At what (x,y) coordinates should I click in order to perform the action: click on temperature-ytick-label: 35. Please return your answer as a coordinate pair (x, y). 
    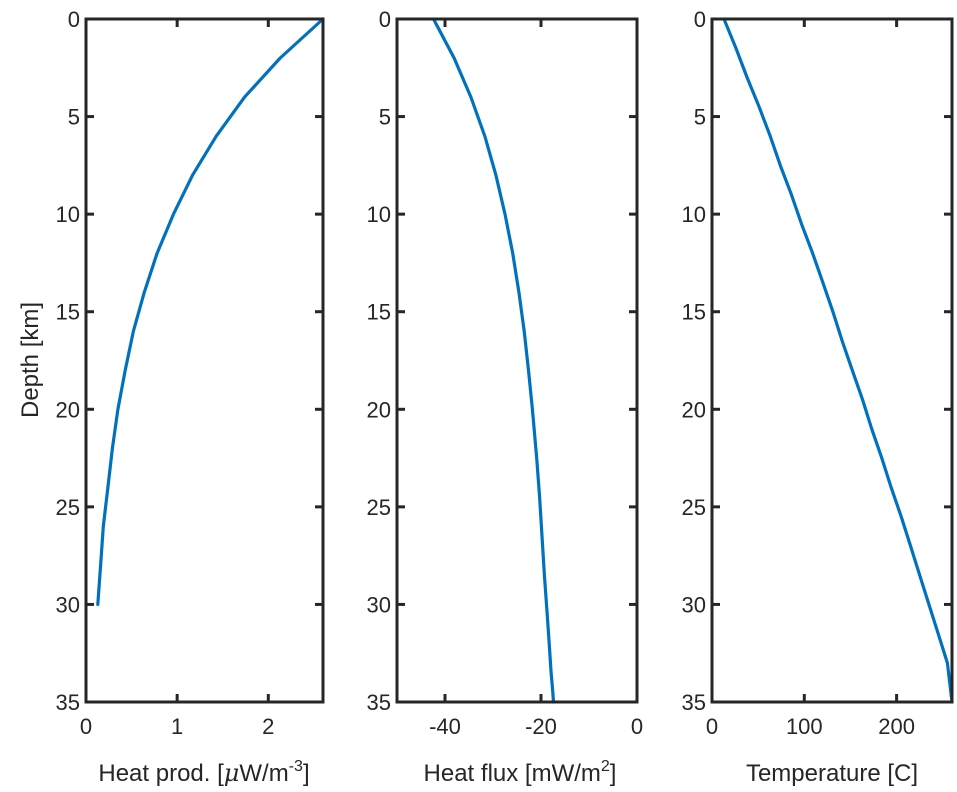
    Looking at the image, I should click on (694, 702).